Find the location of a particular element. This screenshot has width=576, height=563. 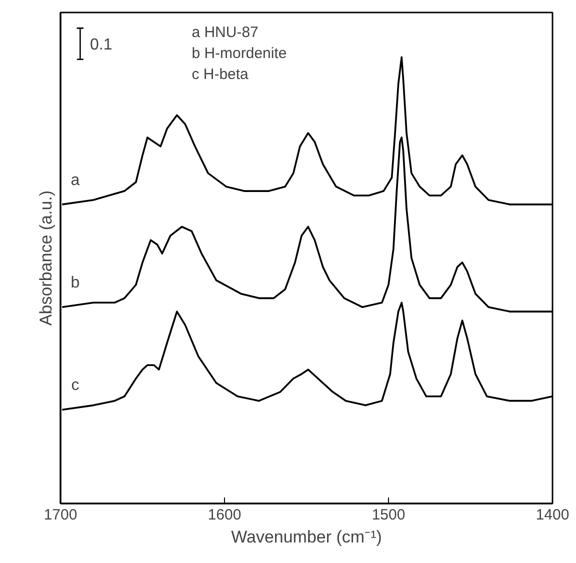

x-tick-label: 1600 is located at coordinates (225, 515).